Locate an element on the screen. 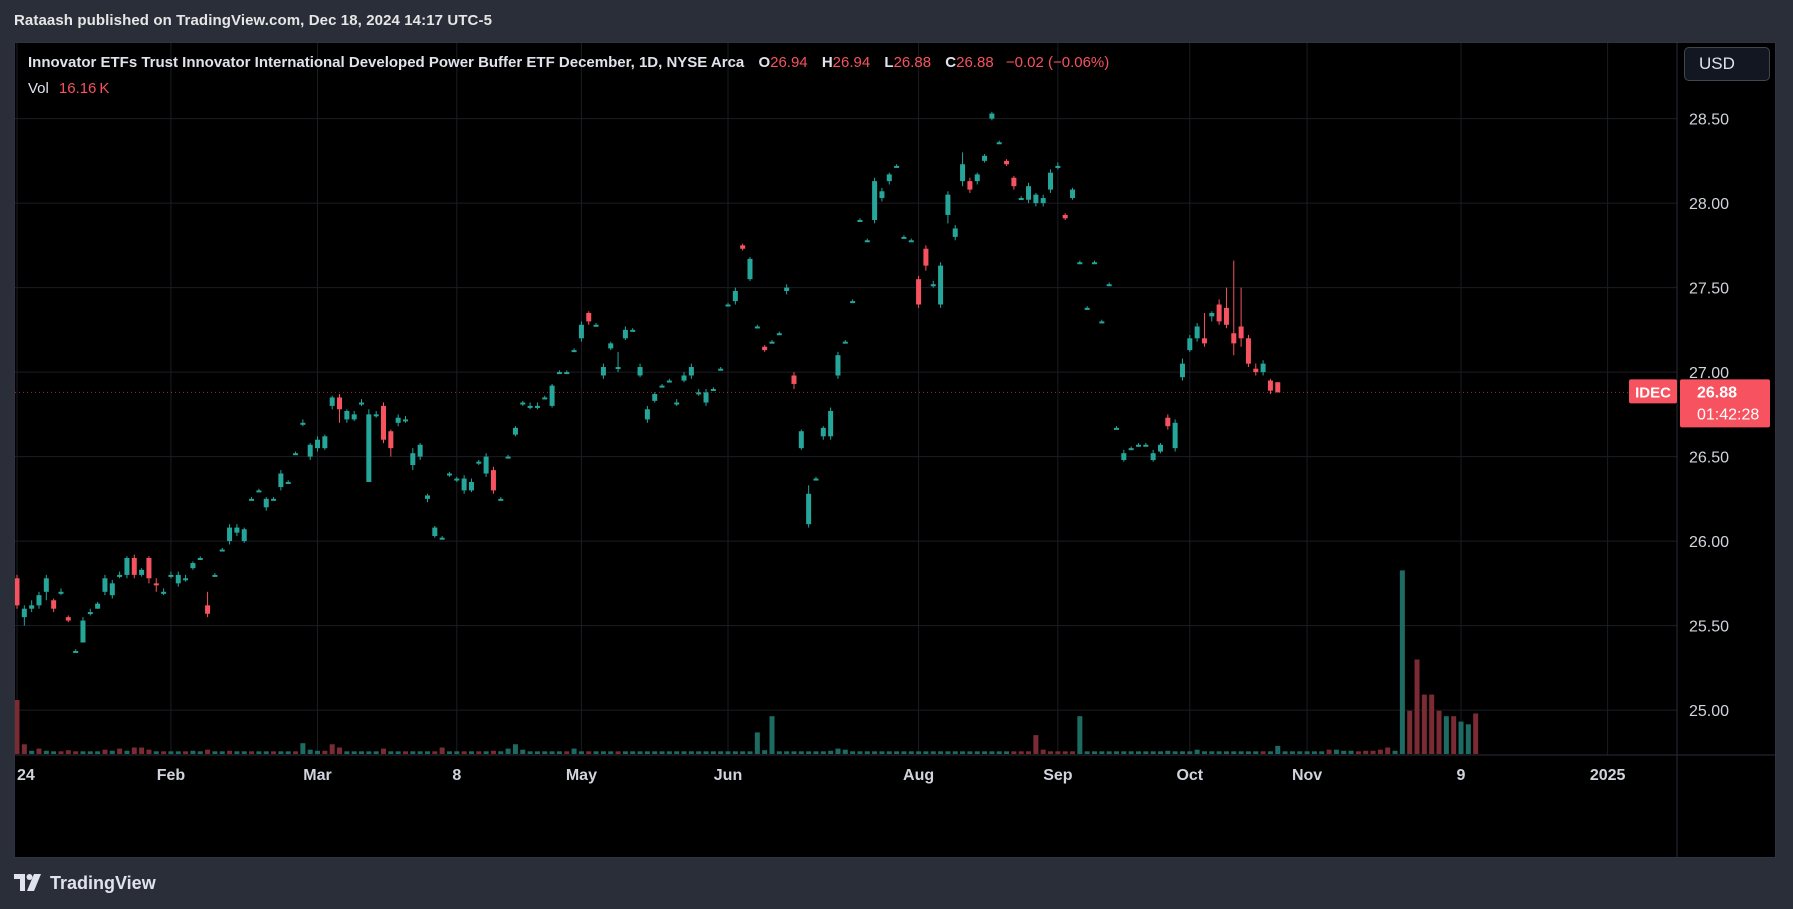  time-tick-label: Sep is located at coordinates (1058, 775).